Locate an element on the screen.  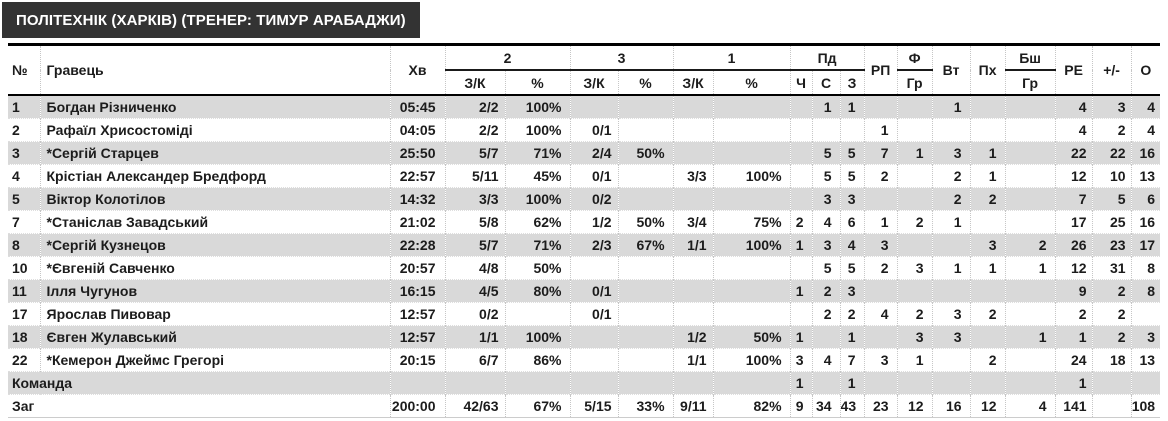
cell-points is located at coordinates (1145, 383).